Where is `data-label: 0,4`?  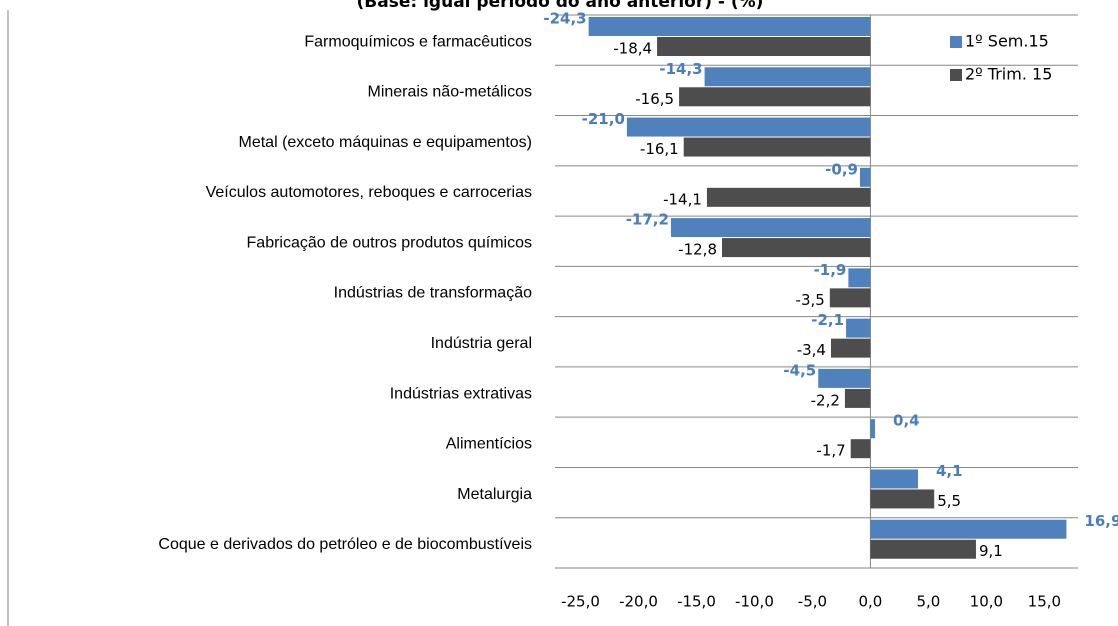
data-label: 0,4 is located at coordinates (906, 421).